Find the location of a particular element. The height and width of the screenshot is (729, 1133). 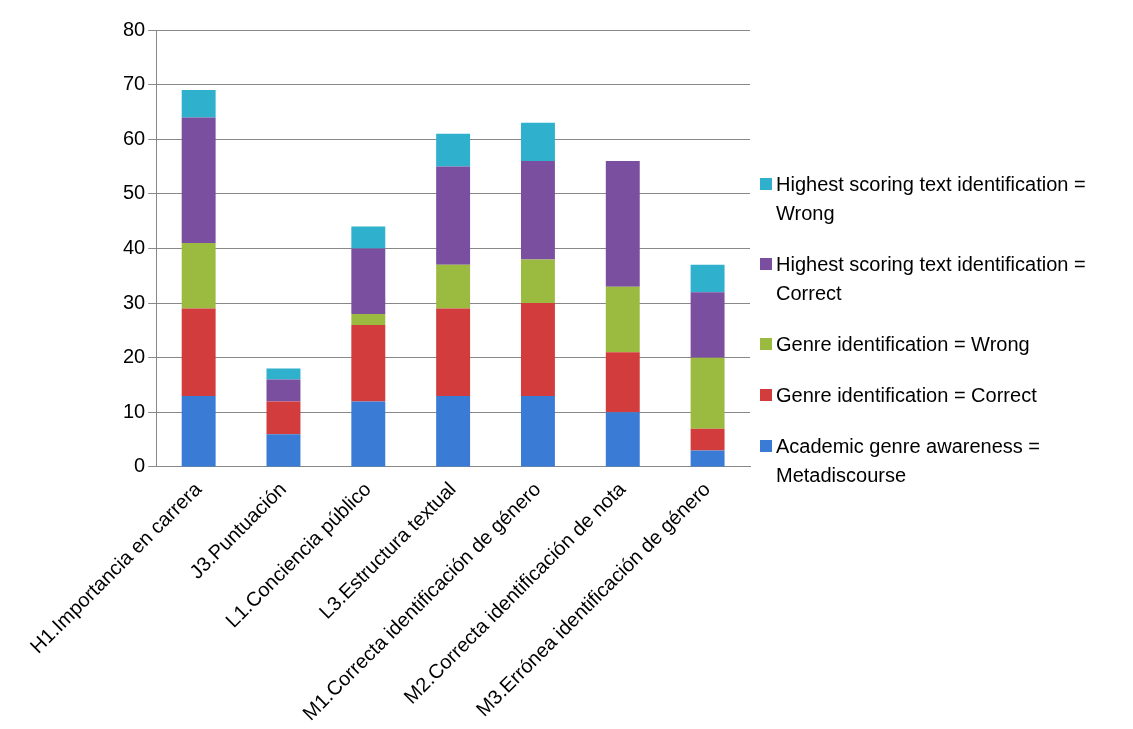

y-tick-label: 50 is located at coordinates (134, 192).